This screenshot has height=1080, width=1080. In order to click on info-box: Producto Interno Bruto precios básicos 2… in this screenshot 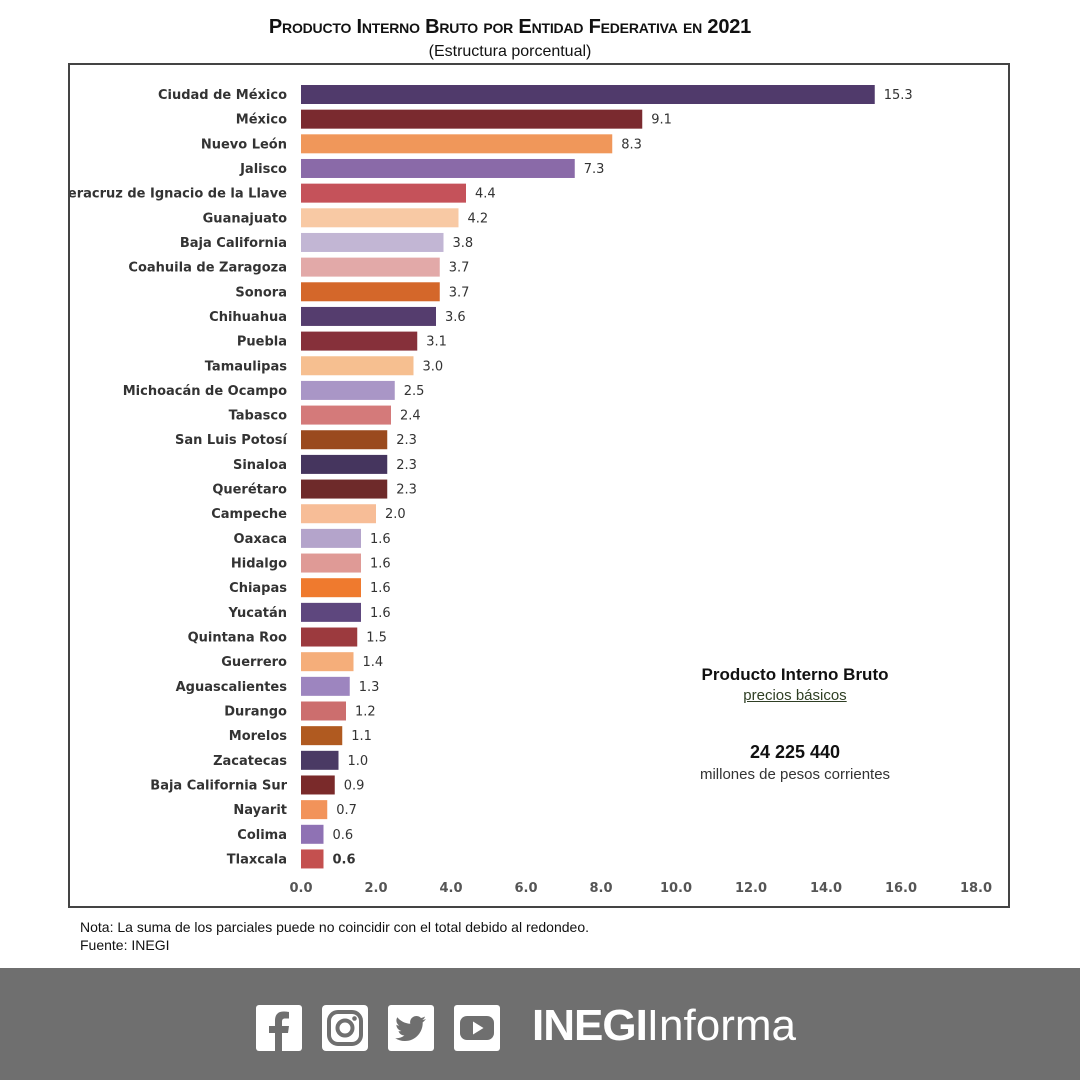, I will do `click(795, 724)`.